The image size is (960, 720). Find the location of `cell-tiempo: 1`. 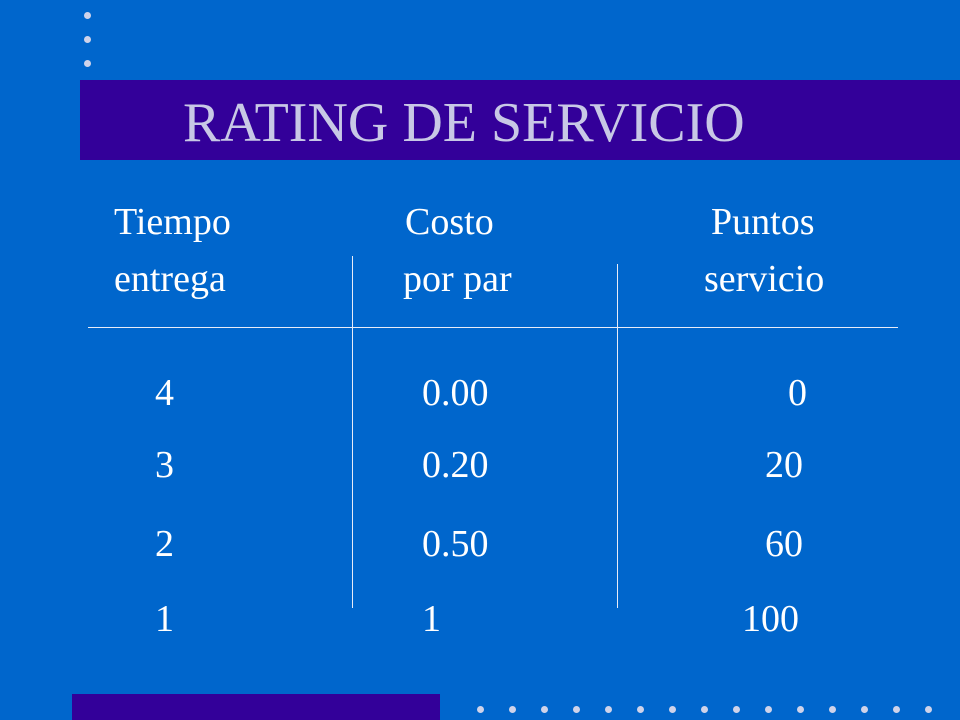

cell-tiempo: 1 is located at coordinates (164, 619).